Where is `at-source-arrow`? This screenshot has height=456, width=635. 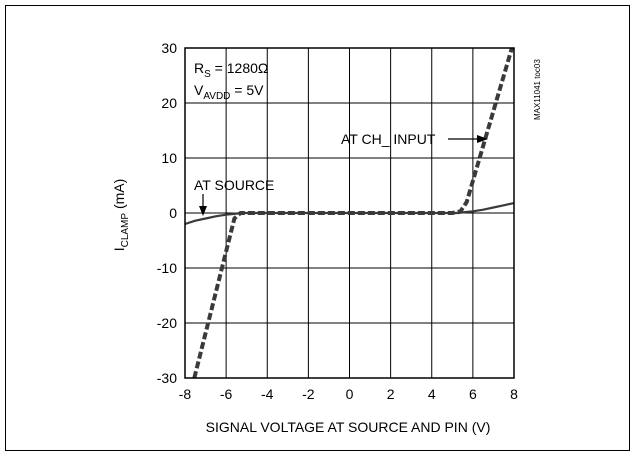
at-source-arrow is located at coordinates (203, 205).